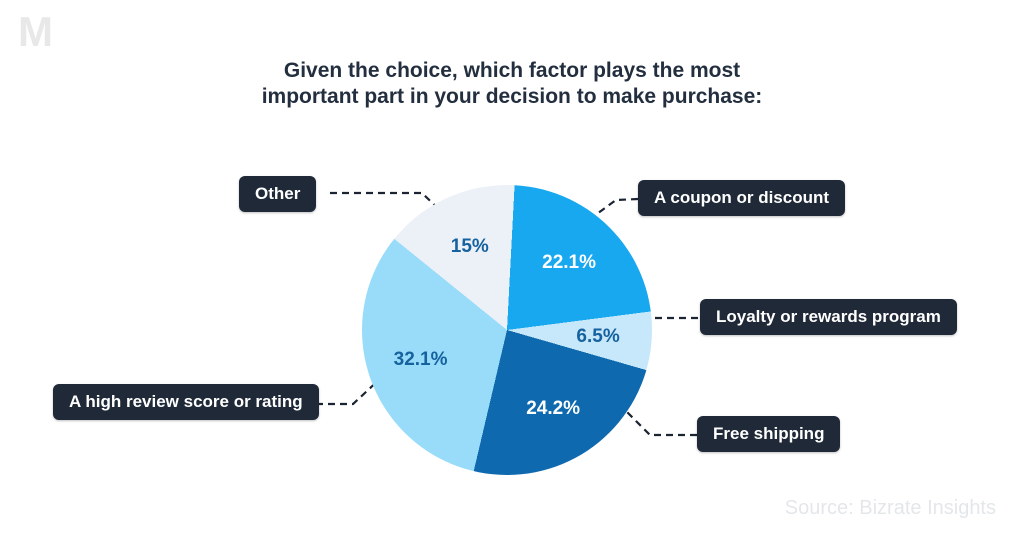 The width and height of the screenshot is (1024, 536). I want to click on slice-percent-label: 24.2%, so click(553, 408).